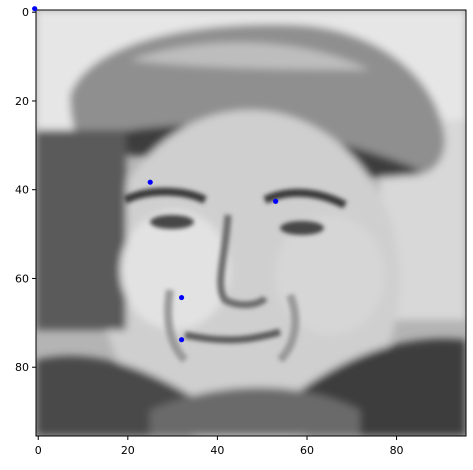  I want to click on x-tick-label: 40, so click(217, 450).